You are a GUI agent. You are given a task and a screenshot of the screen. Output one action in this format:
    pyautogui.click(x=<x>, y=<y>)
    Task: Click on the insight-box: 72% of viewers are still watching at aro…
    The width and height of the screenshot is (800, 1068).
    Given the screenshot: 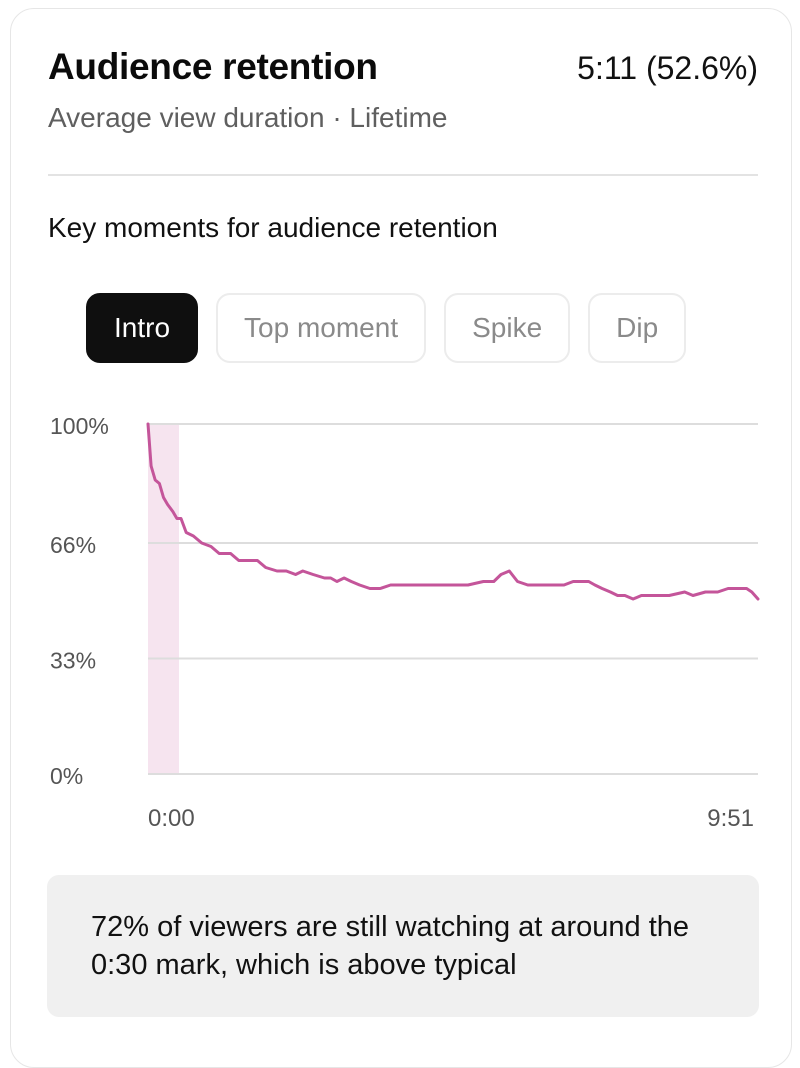 What is the action you would take?
    pyautogui.click(x=403, y=946)
    